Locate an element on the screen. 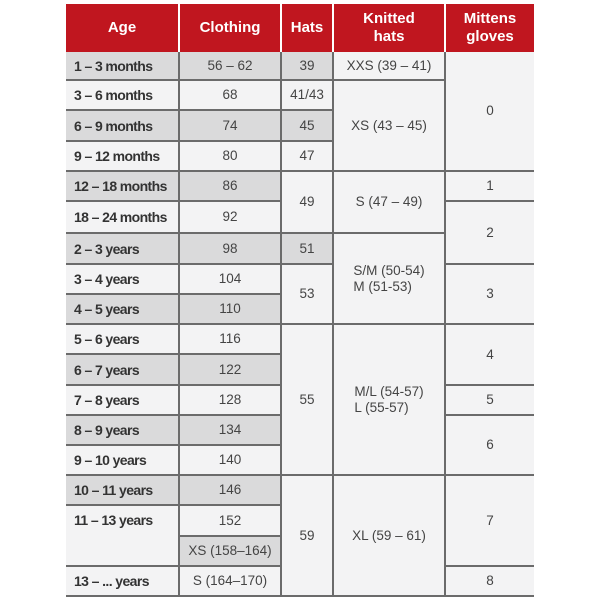  header-mittens-gloves: Mittens gloves is located at coordinates (490, 28).